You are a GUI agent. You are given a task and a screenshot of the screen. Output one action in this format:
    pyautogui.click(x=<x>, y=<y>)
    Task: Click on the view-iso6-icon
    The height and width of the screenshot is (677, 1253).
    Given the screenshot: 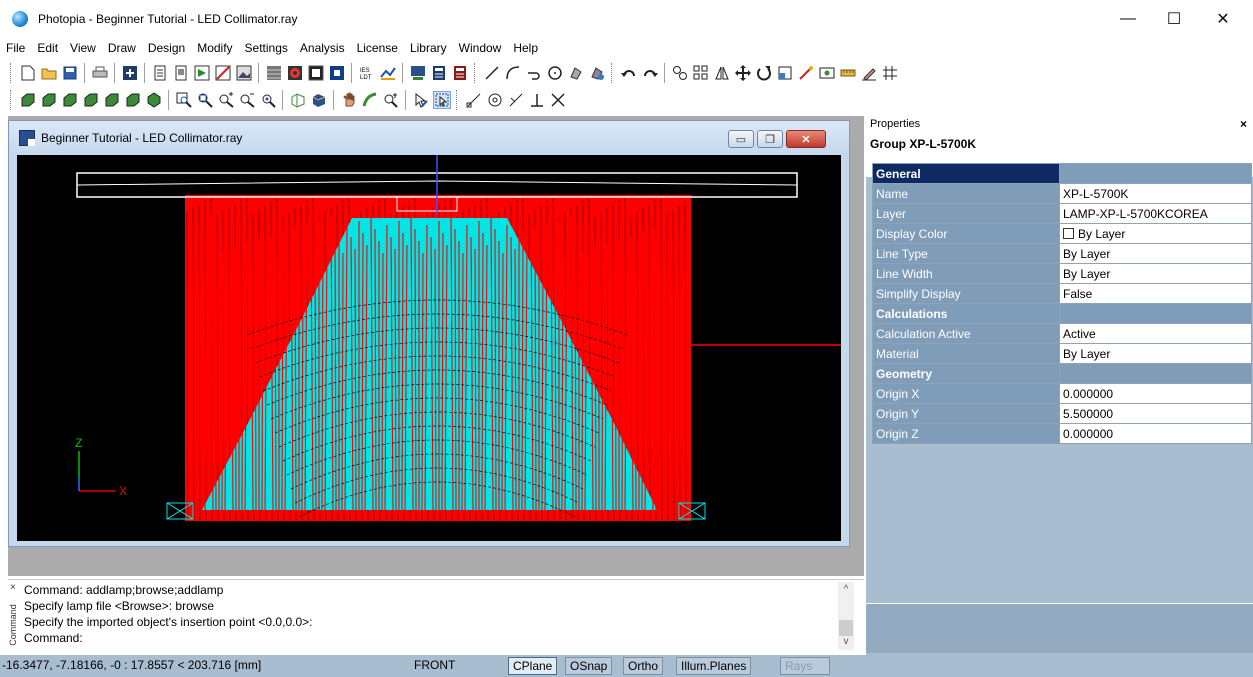 What is the action you would take?
    pyautogui.click(x=133, y=100)
    